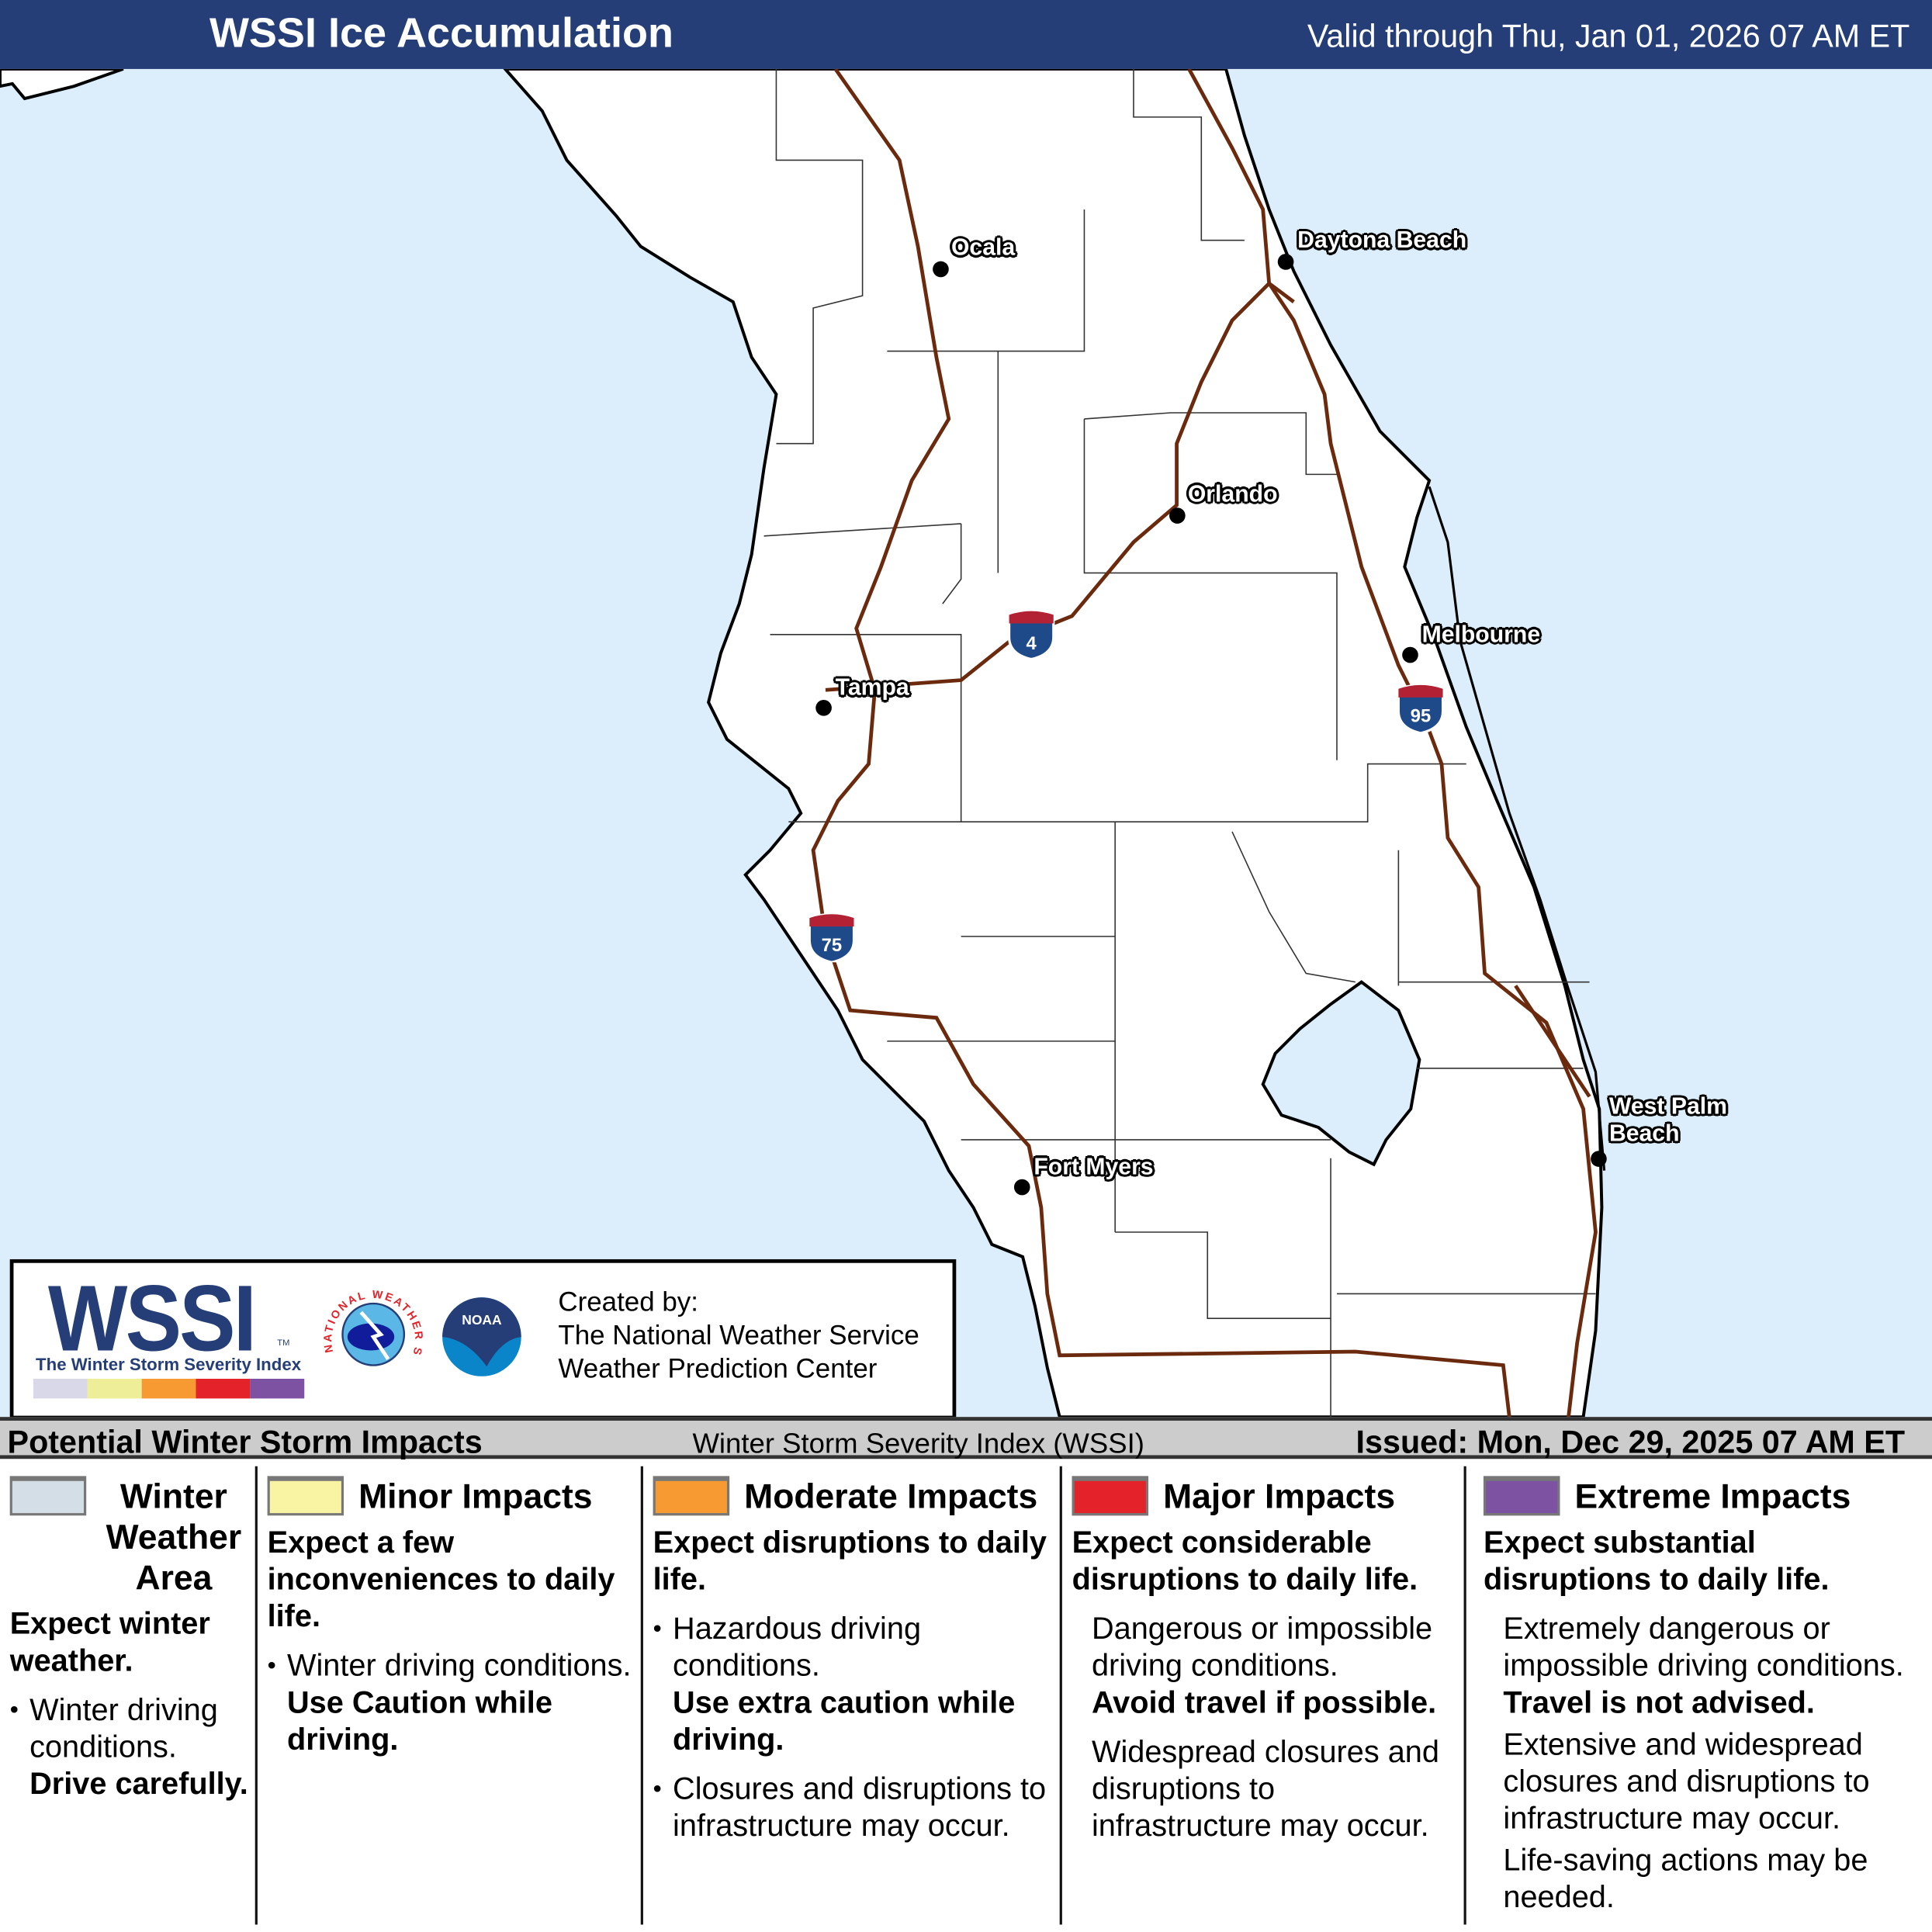 This screenshot has width=1932, height=1932. What do you see at coordinates (918, 1442) in the screenshot?
I see `index-name: Winter Storm Severity Index (WSSI)` at bounding box center [918, 1442].